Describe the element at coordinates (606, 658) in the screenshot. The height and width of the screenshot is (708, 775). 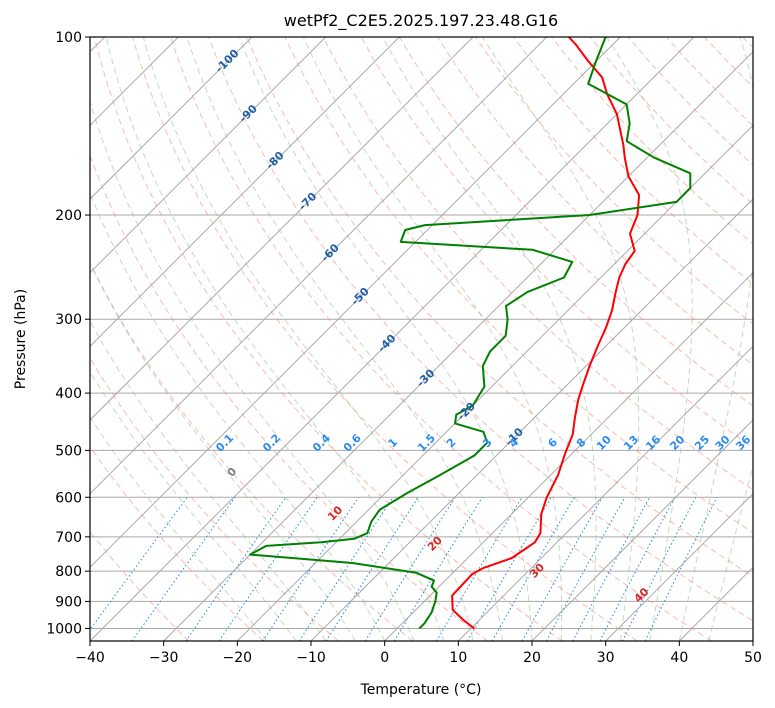
I see `x-tick-label: 30` at that location.